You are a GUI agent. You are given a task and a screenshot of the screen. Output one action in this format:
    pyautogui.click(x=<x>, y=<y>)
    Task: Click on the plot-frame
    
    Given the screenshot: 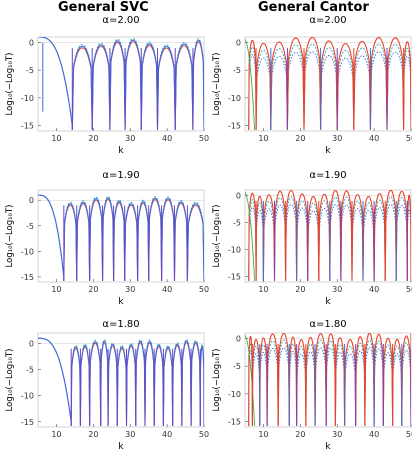 What is the action you would take?
    pyautogui.click(x=121, y=236)
    